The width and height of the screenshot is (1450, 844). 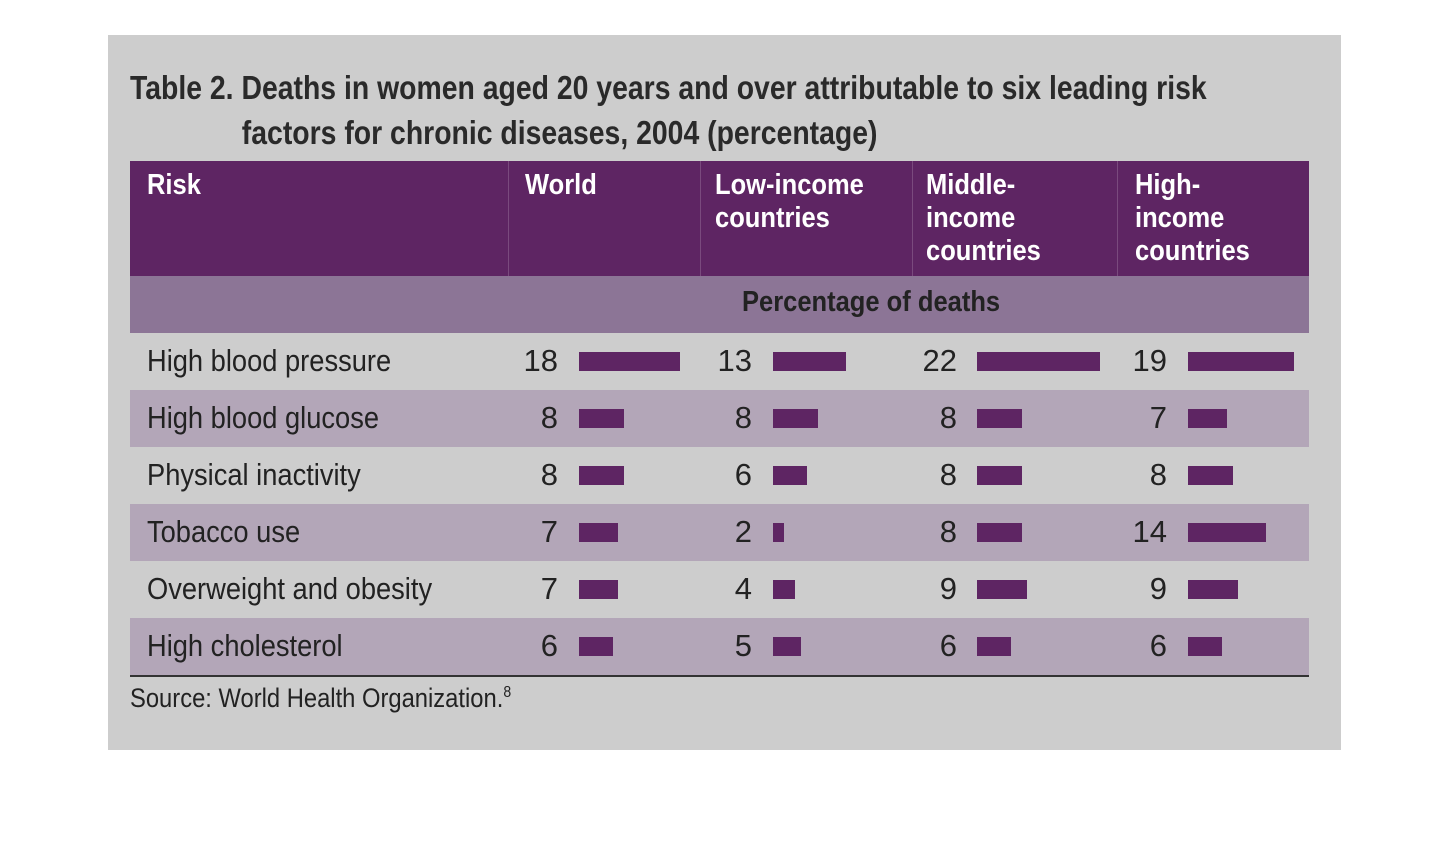 I want to click on subheader-row: Percentage of deaths, so click(x=719, y=304).